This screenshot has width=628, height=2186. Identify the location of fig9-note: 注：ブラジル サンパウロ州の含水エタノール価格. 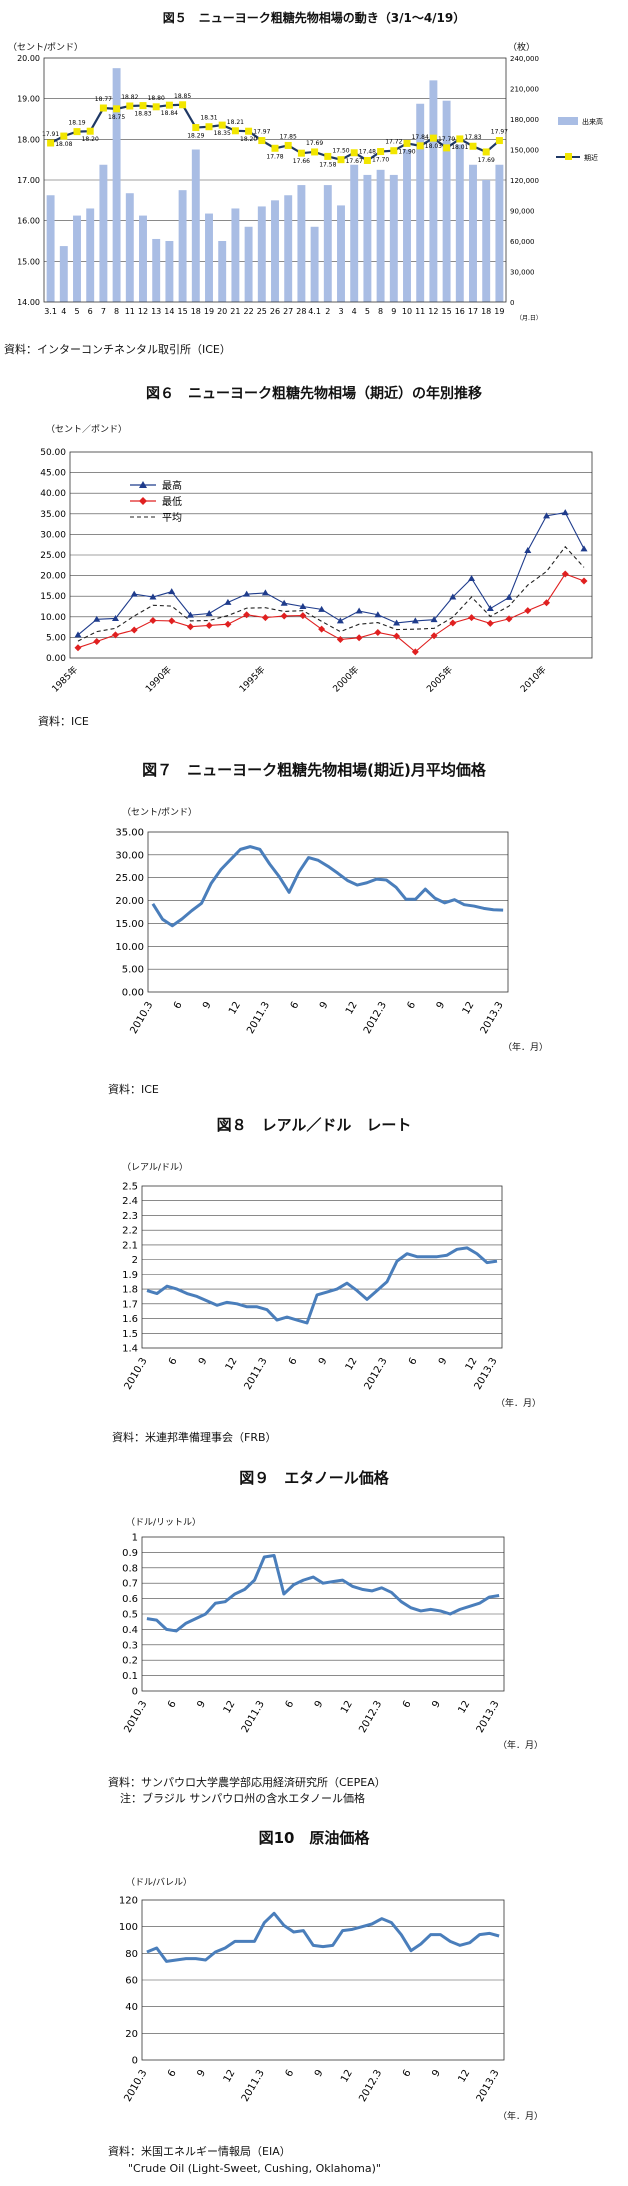
(242, 1798).